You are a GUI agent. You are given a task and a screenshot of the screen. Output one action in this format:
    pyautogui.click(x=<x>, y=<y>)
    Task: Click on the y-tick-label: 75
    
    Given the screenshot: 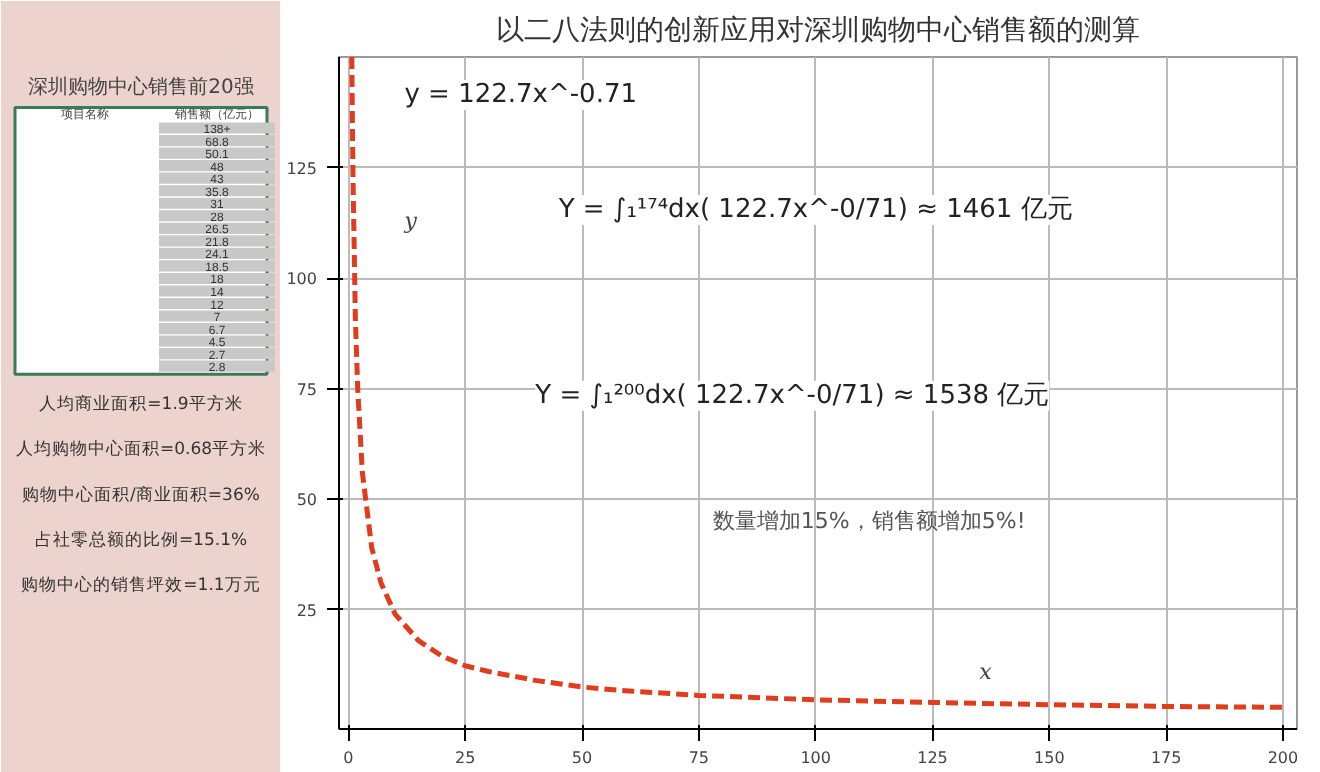 What is the action you would take?
    pyautogui.click(x=307, y=389)
    